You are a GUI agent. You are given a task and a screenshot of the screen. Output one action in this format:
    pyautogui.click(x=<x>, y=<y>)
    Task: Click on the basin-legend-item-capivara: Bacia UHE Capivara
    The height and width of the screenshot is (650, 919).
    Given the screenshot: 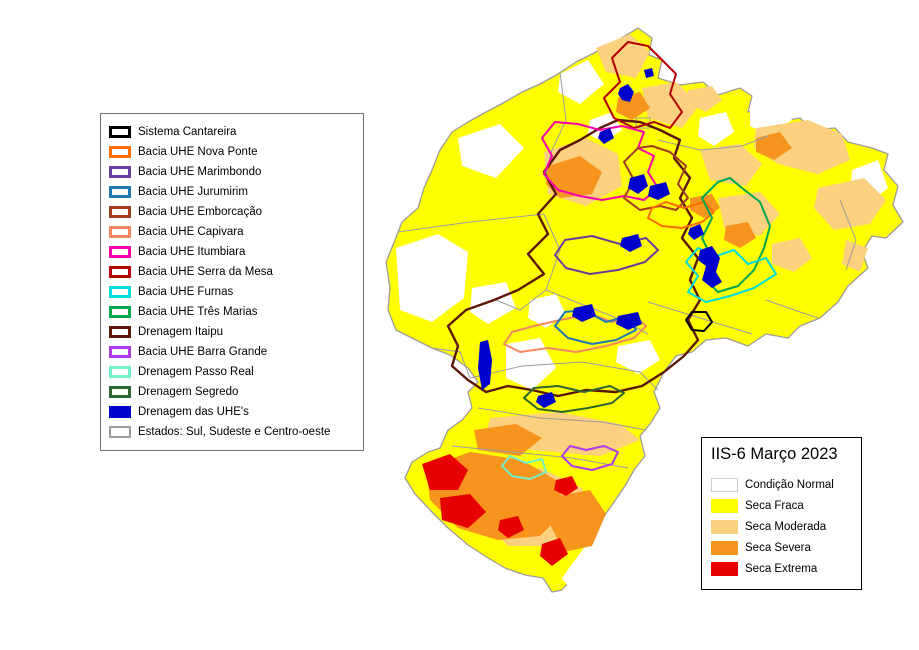 What is the action you would take?
    pyautogui.click(x=232, y=232)
    